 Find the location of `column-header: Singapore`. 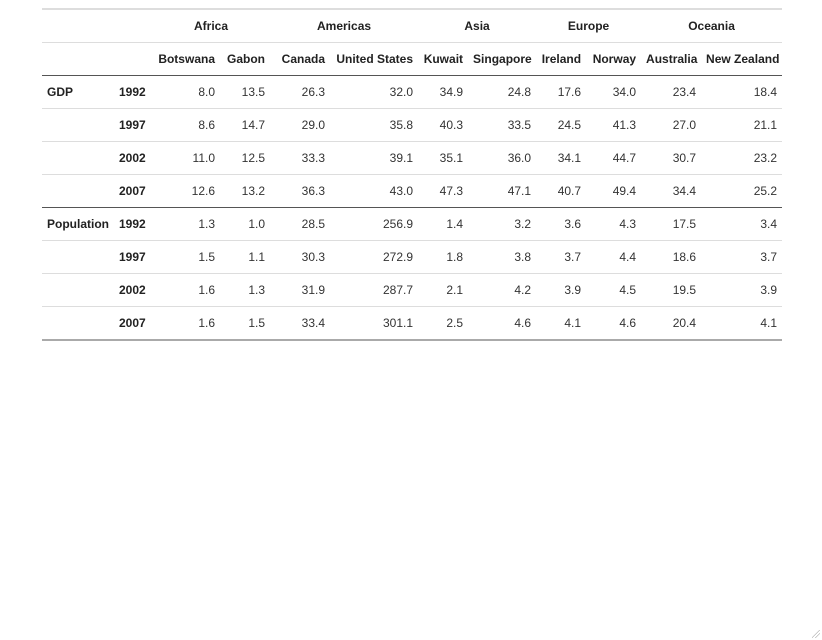

column-header: Singapore is located at coordinates (502, 59).